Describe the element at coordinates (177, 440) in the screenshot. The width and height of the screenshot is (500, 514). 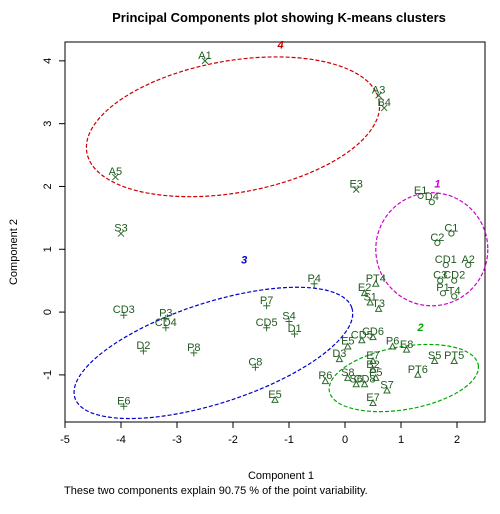
I see `x-tick-label: -3` at that location.